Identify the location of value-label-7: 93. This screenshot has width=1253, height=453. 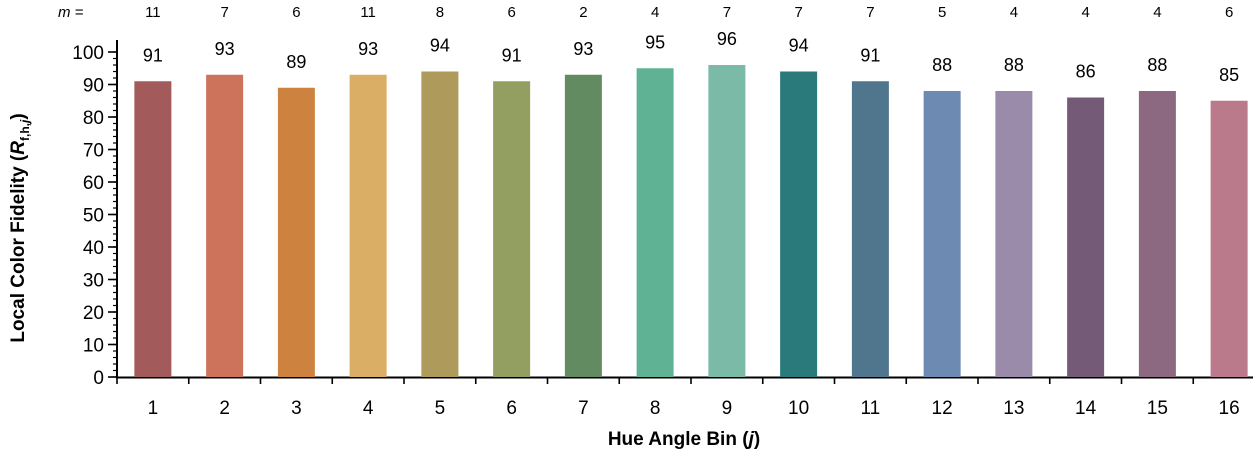
(583, 49).